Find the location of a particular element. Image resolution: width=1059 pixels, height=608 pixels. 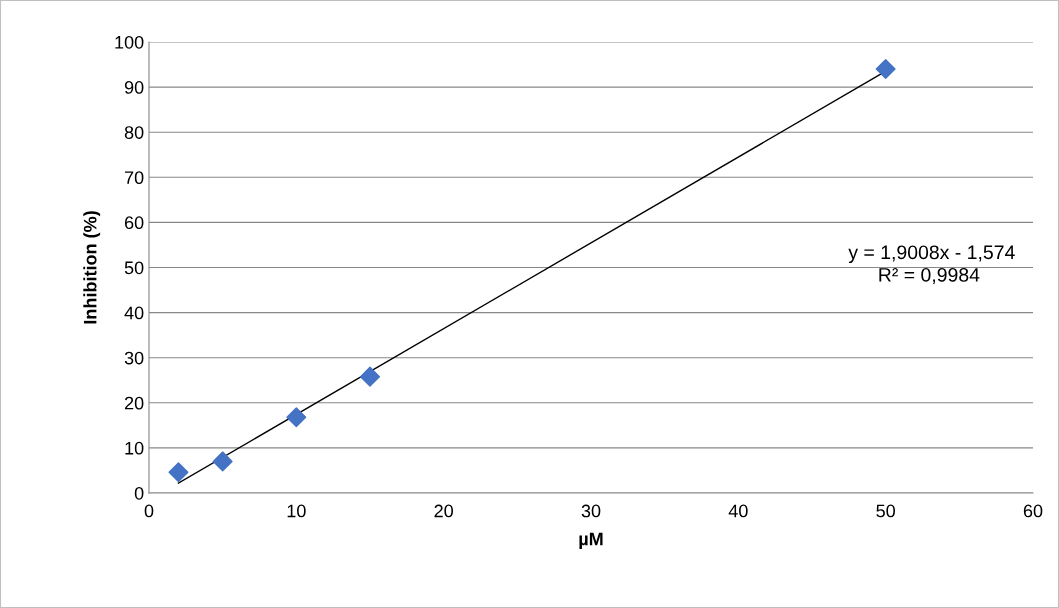

y-tick-label: 90 is located at coordinates (134, 87).